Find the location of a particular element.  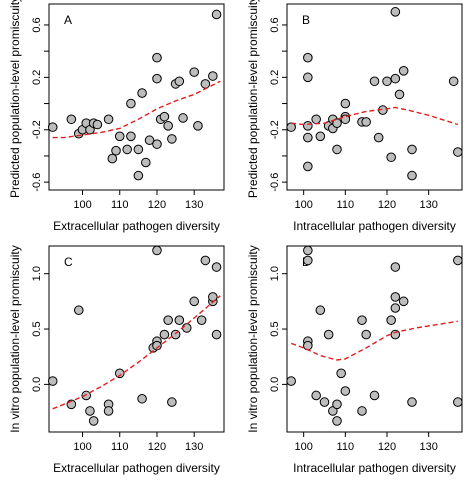

plot-frame is located at coordinates (374, 97).